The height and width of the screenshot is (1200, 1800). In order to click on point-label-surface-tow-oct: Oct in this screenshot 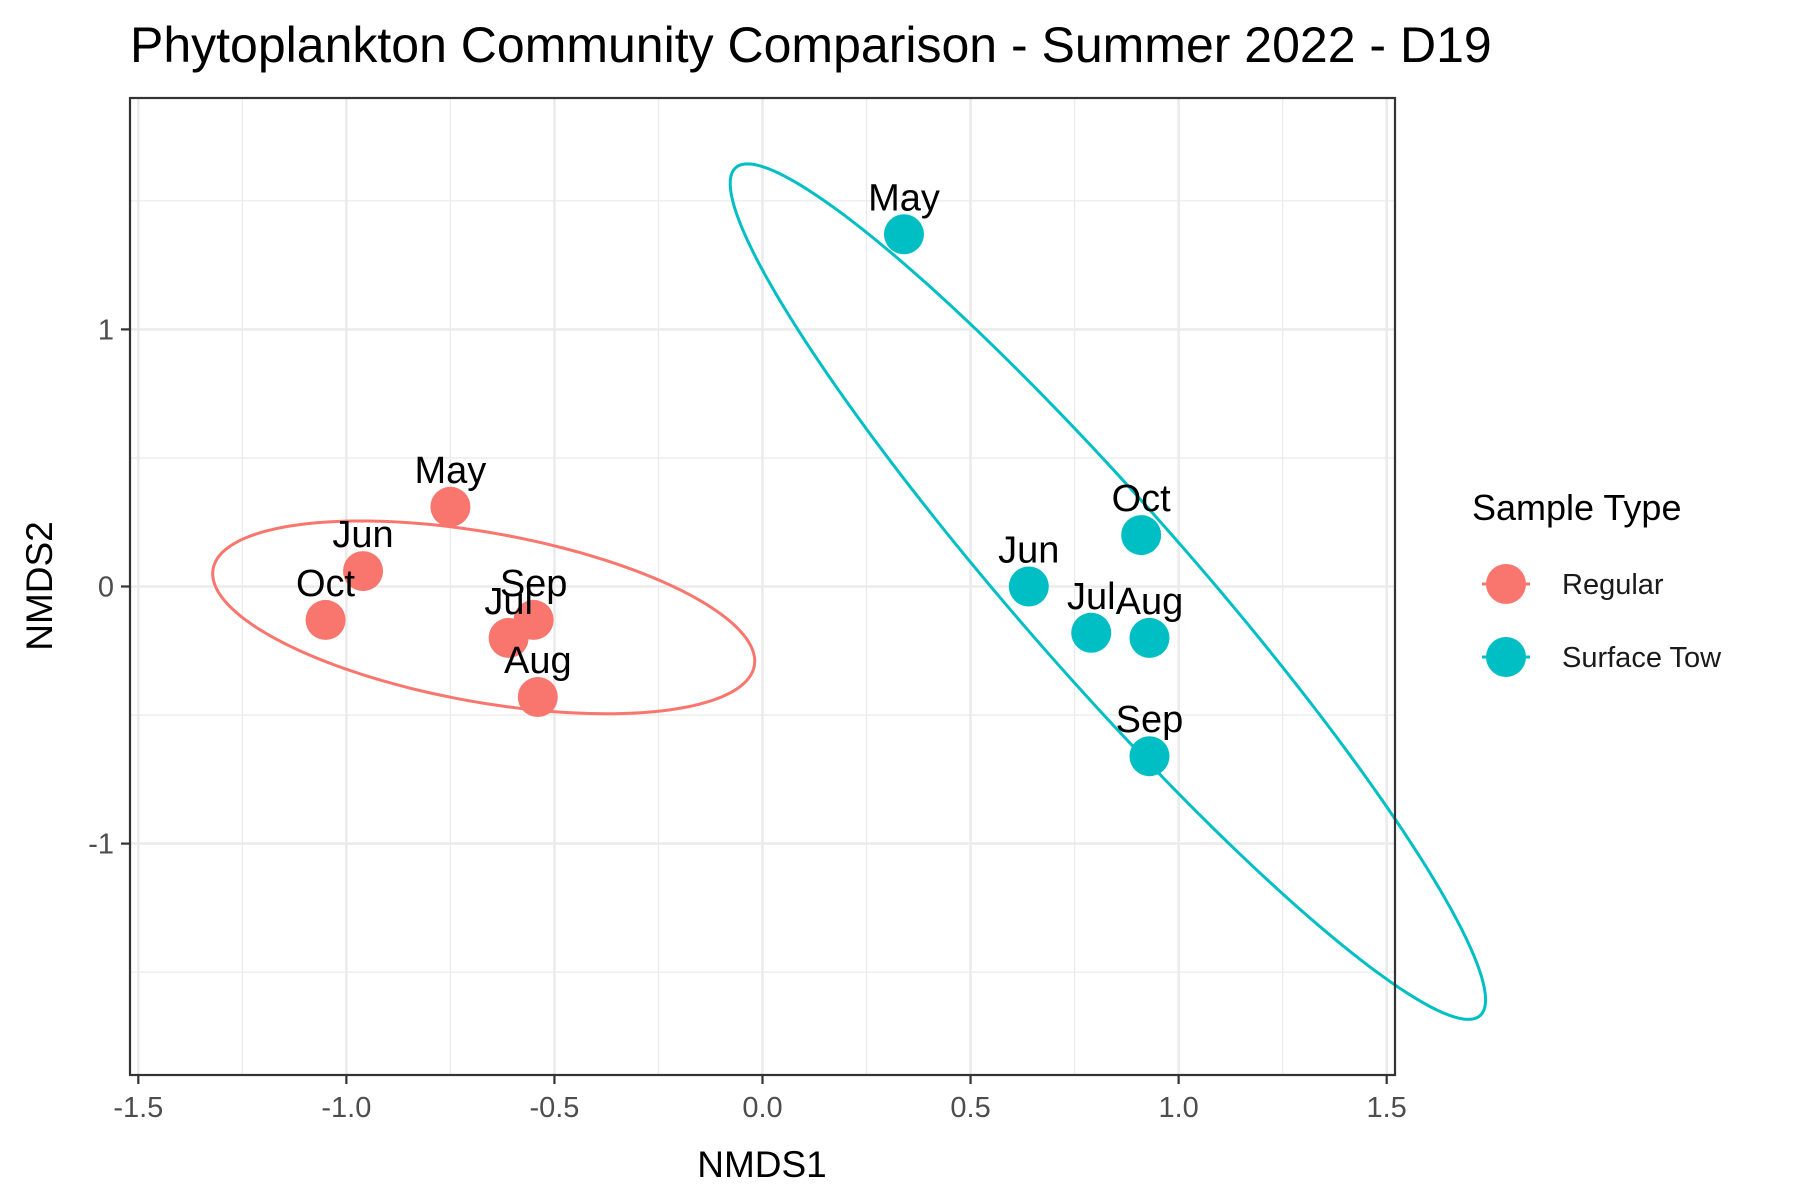, I will do `click(1142, 499)`.